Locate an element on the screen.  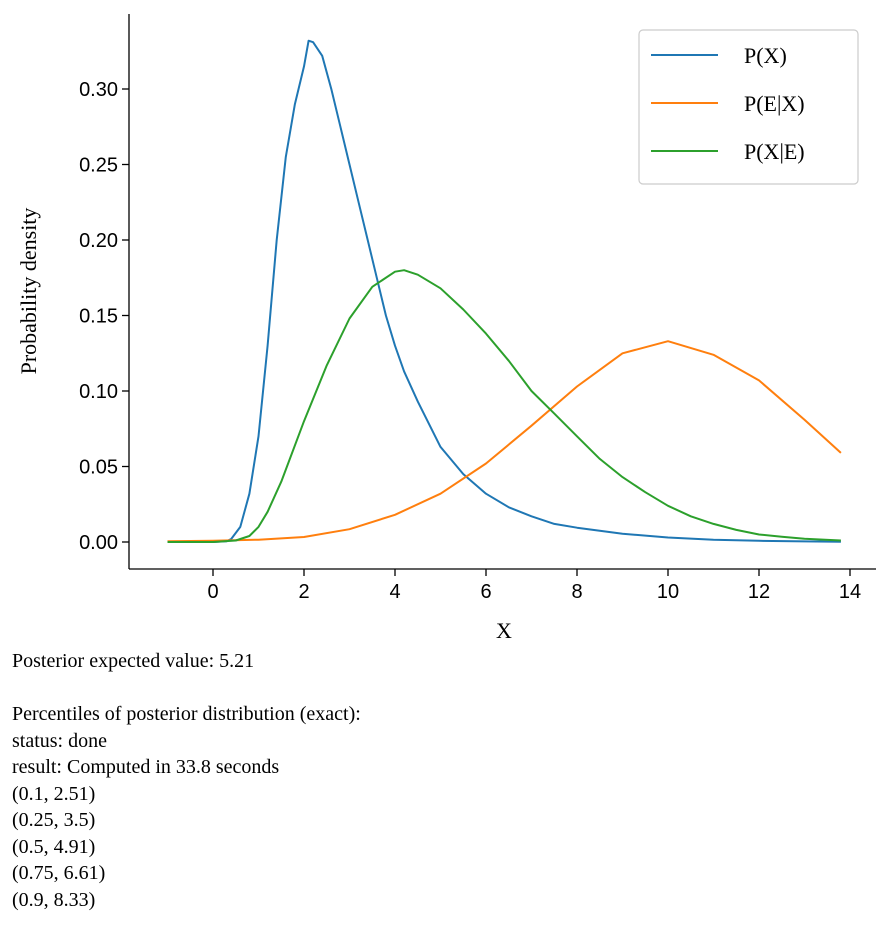
x-tick-label: 8 is located at coordinates (576, 592).